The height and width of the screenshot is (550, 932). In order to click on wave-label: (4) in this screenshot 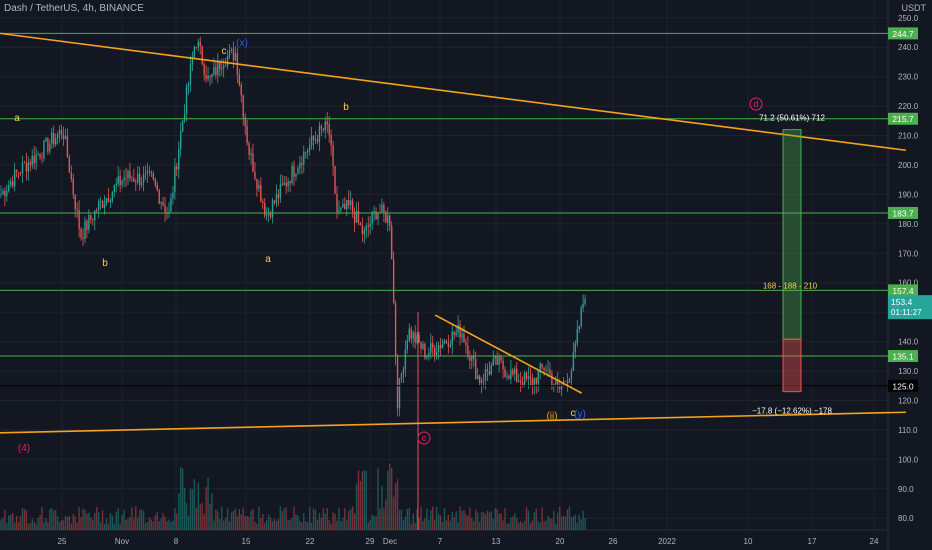, I will do `click(24, 448)`.